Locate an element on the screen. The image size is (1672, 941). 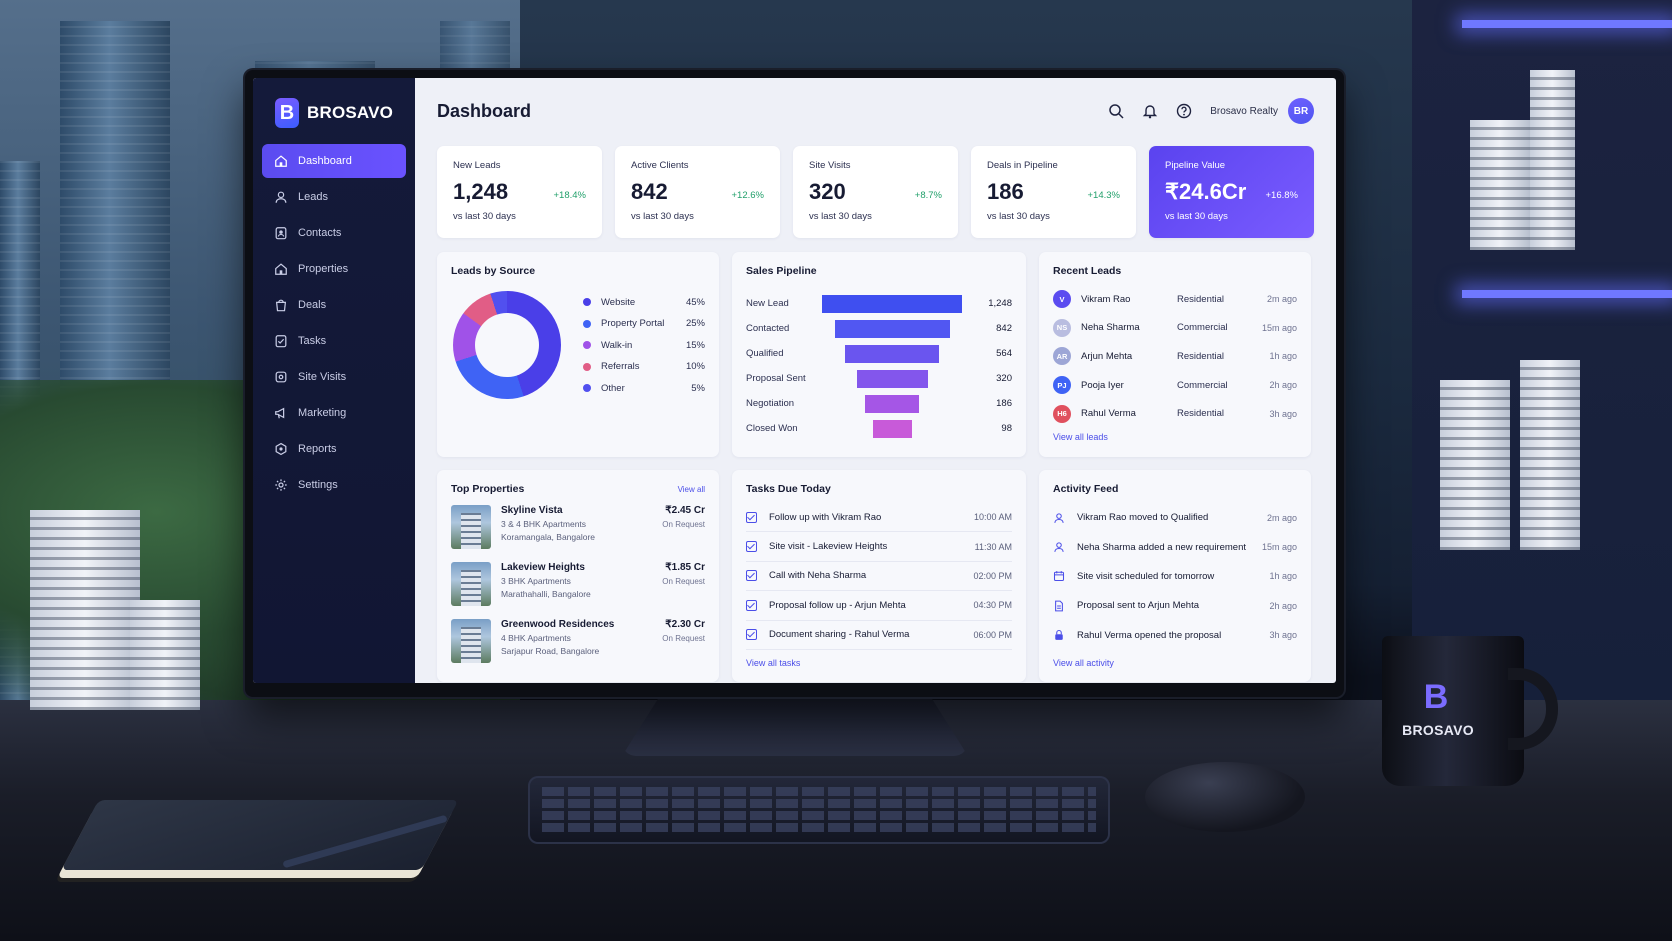
task-time: 11:30 AM is located at coordinates (993, 546).